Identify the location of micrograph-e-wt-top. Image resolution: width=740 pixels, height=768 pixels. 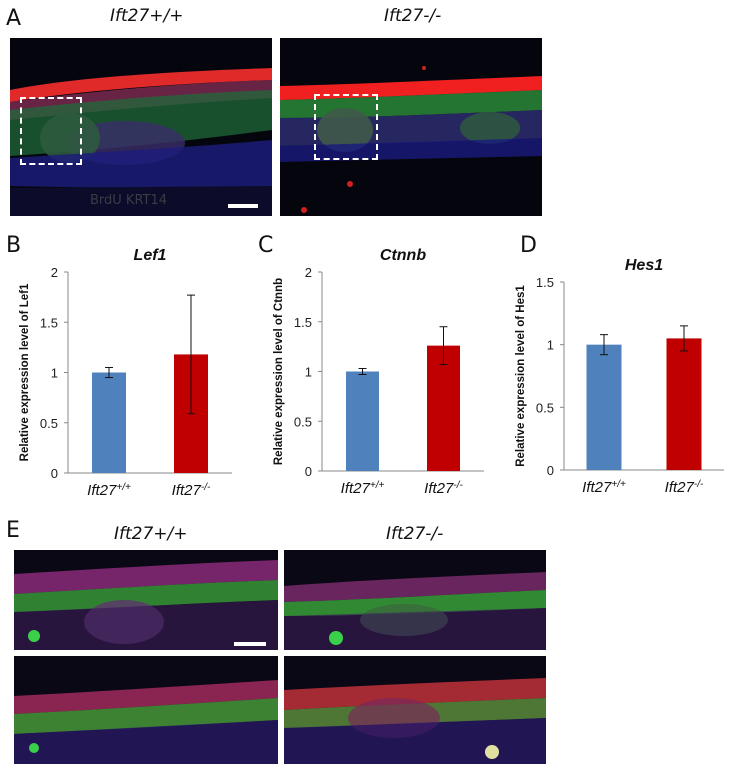
(146, 600).